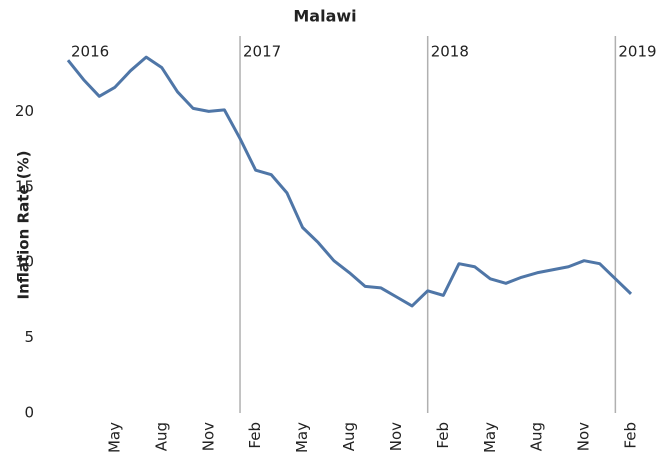 The width and height of the screenshot is (657, 466). What do you see at coordinates (29, 413) in the screenshot?
I see `y-tick-label: 0` at bounding box center [29, 413].